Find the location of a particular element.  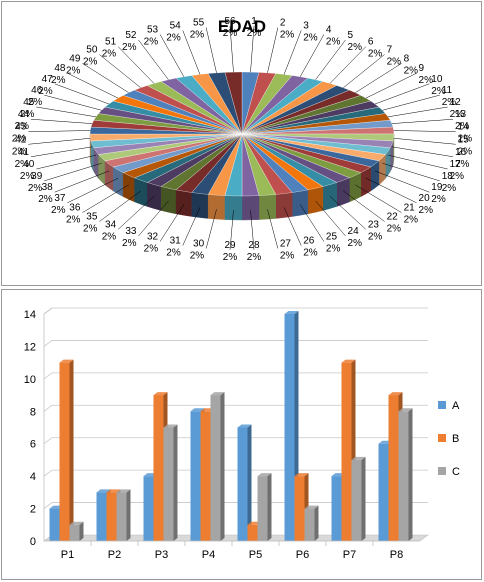

pie-label-category: 14 is located at coordinates (464, 127).